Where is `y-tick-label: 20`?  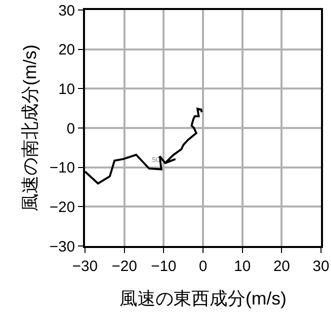 y-tick-label: 20 is located at coordinates (66, 50).